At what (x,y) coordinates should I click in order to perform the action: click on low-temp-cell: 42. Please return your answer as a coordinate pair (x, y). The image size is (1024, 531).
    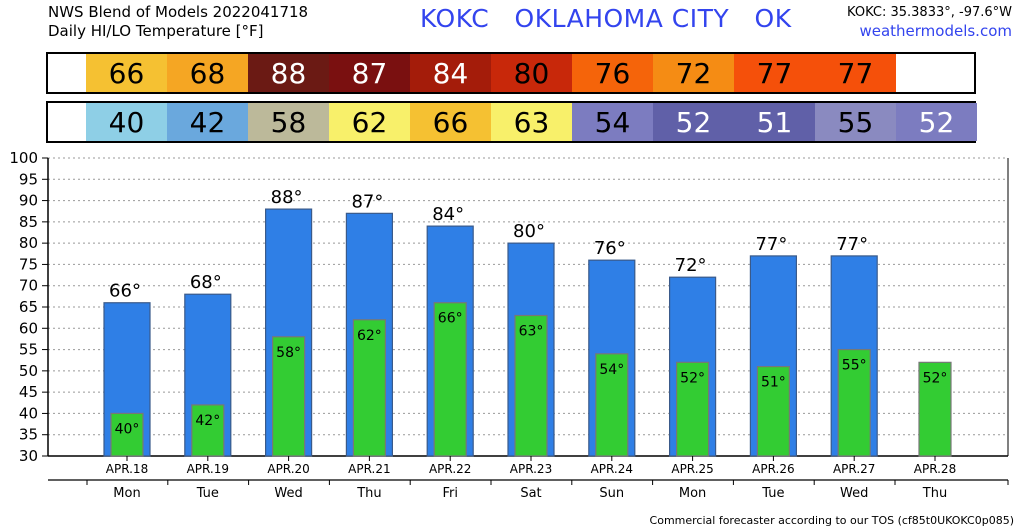
    Looking at the image, I should click on (207, 122).